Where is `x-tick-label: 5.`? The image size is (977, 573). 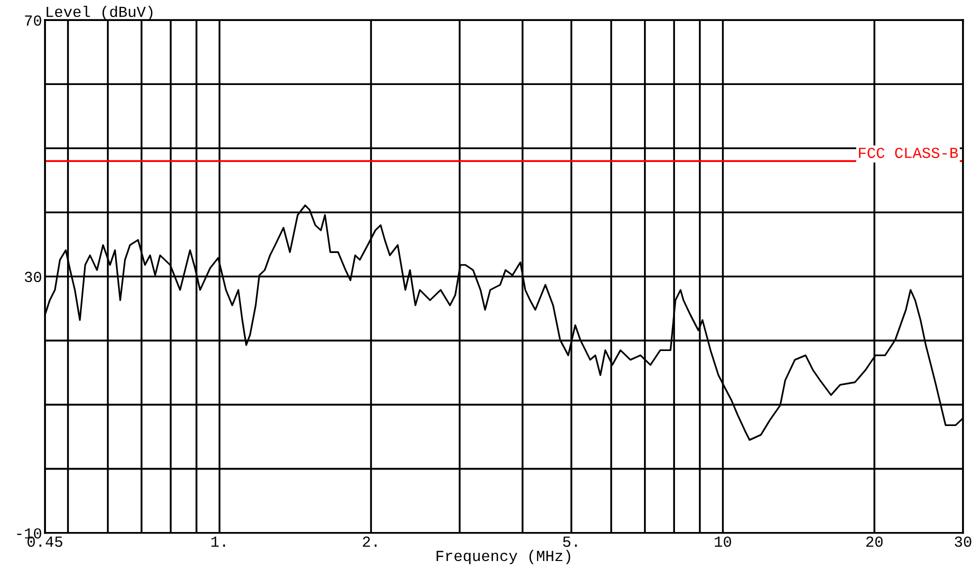 x-tick-label: 5. is located at coordinates (570, 541).